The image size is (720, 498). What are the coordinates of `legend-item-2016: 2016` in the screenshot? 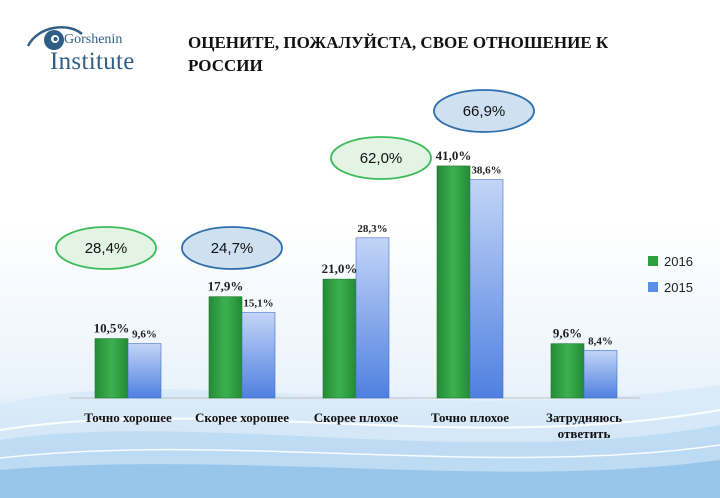 It's located at (670, 261).